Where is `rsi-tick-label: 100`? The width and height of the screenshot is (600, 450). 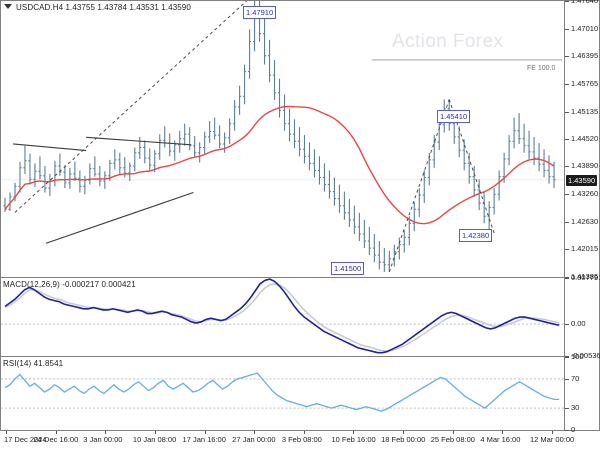 rsi-tick-label: 100 is located at coordinates (577, 356).